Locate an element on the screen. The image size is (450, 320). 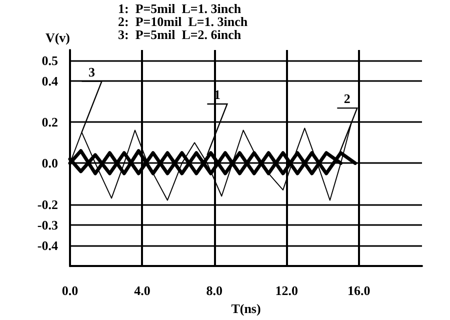
x-tick-label: 12.0 is located at coordinates (286, 290).